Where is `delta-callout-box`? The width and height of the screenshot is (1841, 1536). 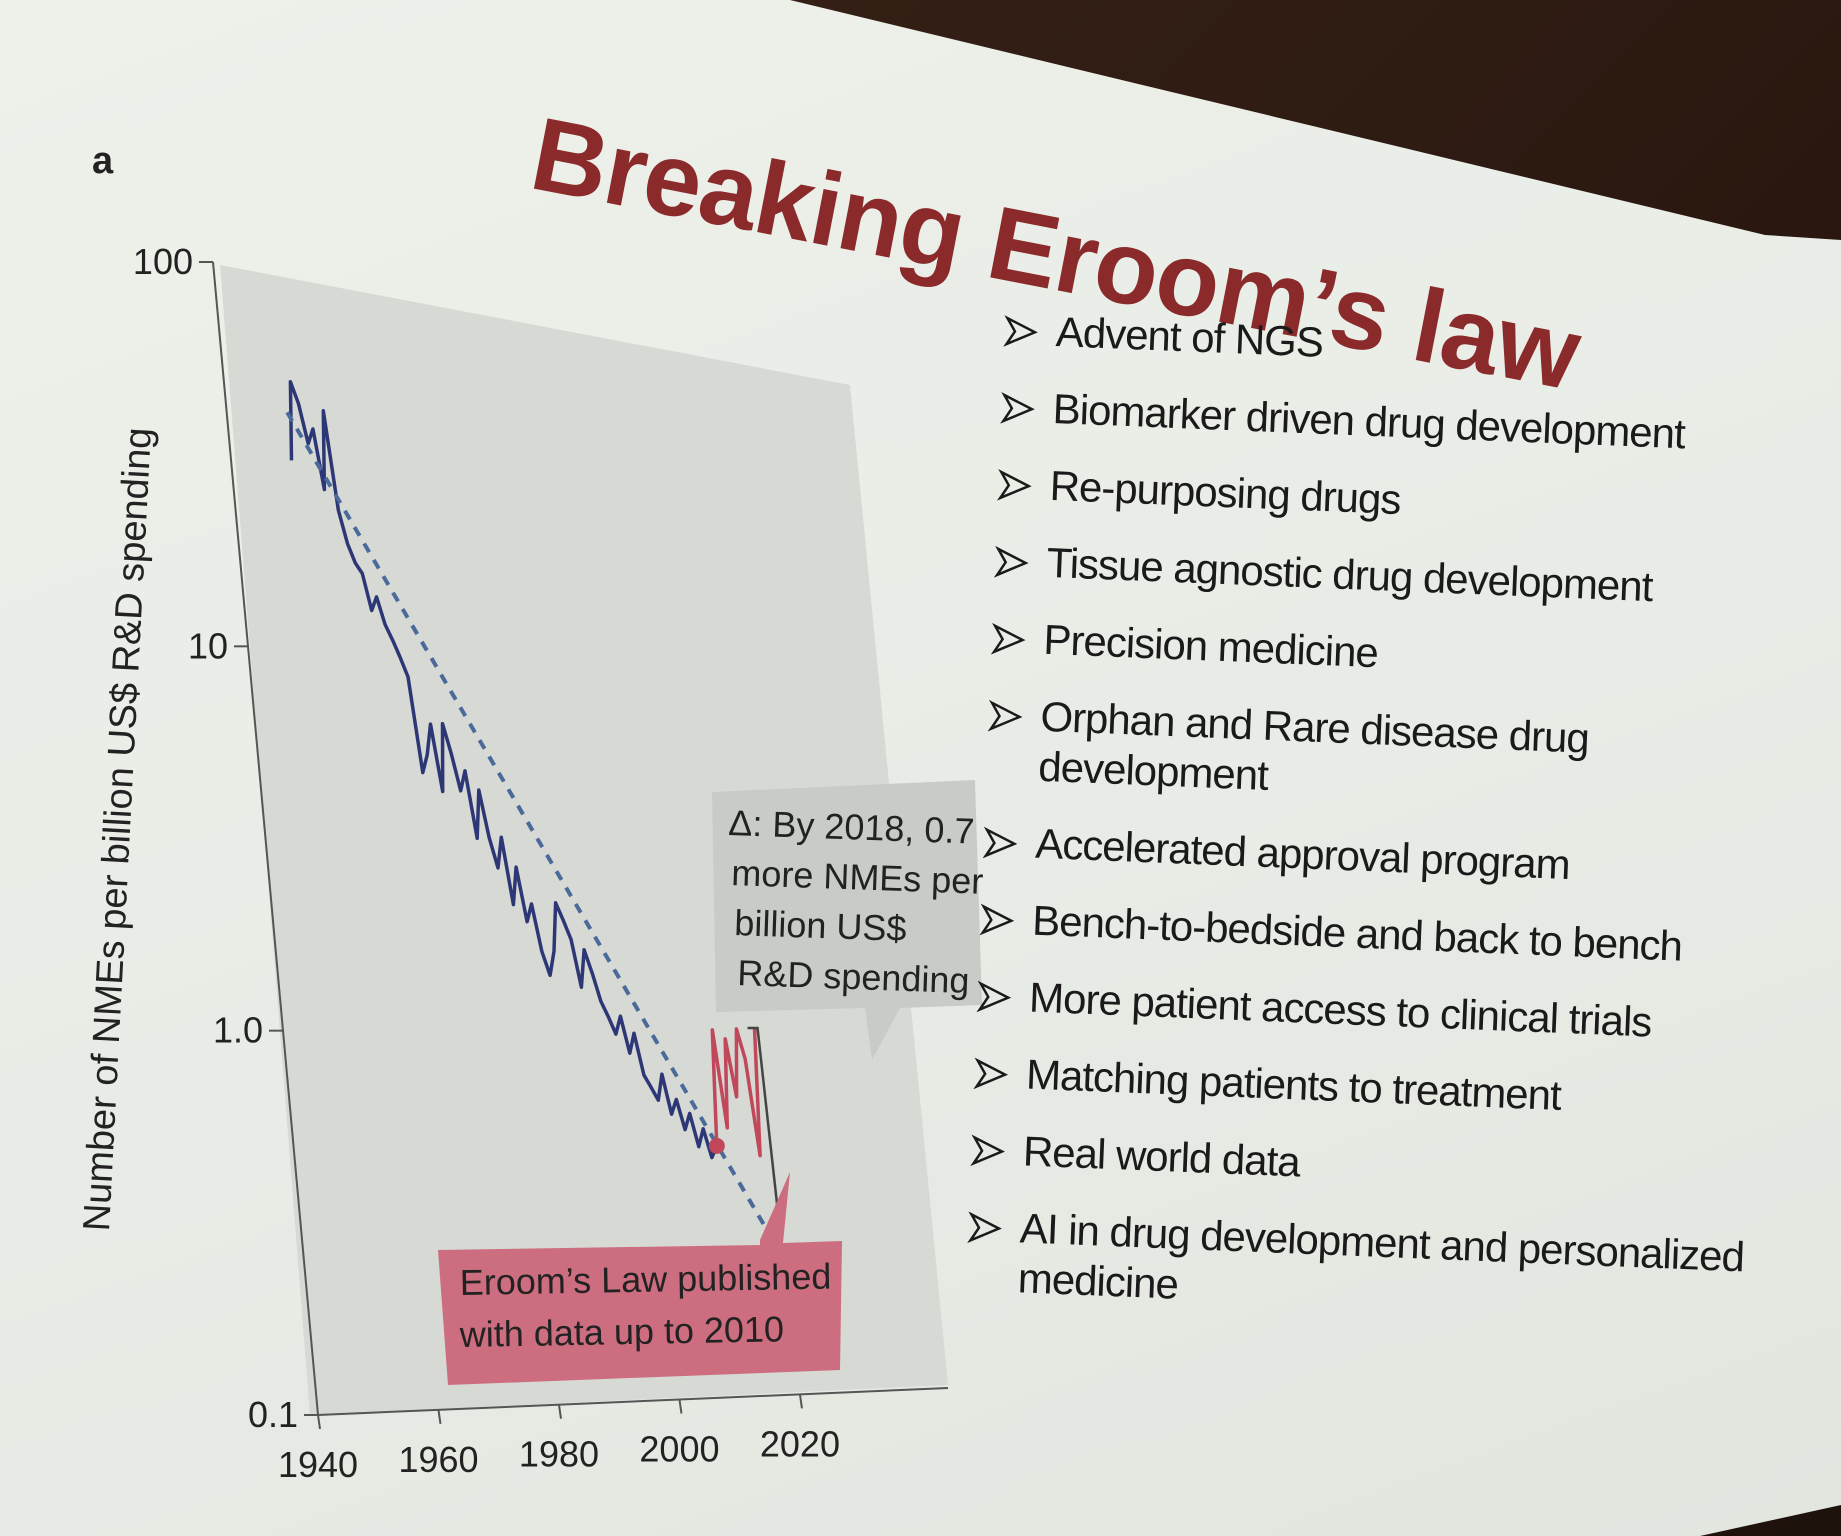 delta-callout-box is located at coordinates (847, 920).